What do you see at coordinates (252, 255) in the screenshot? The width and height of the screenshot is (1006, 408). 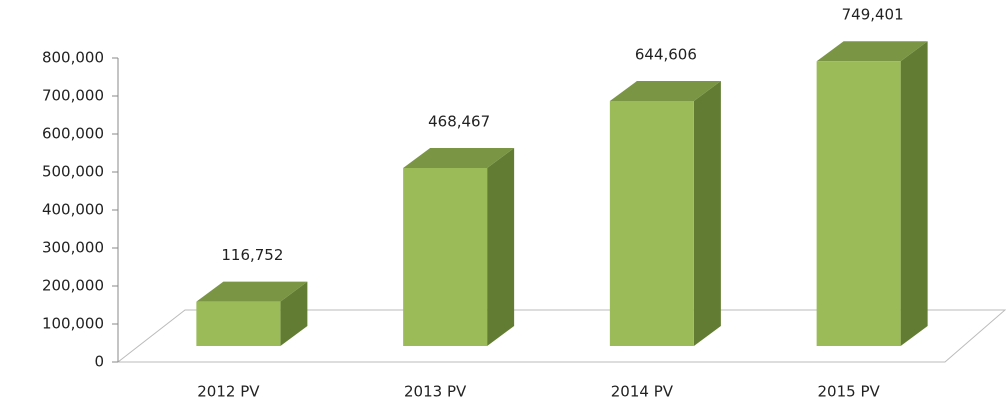 I see `value-label: 116,752` at bounding box center [252, 255].